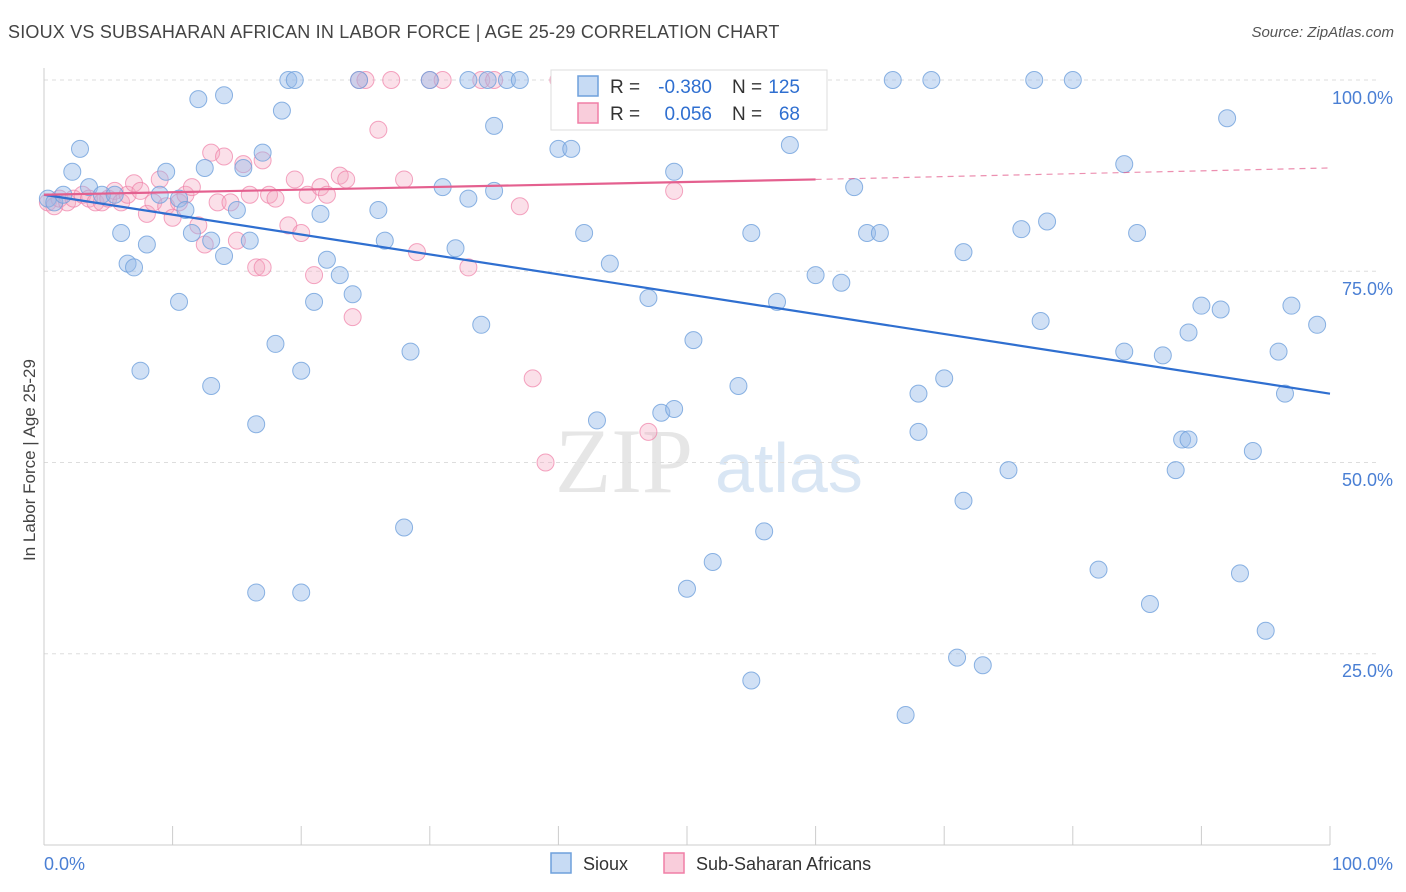 This screenshot has height=892, width=1406. What do you see at coordinates (625, 114) in the screenshot?
I see `legend-r-label-african: R =` at bounding box center [625, 114].